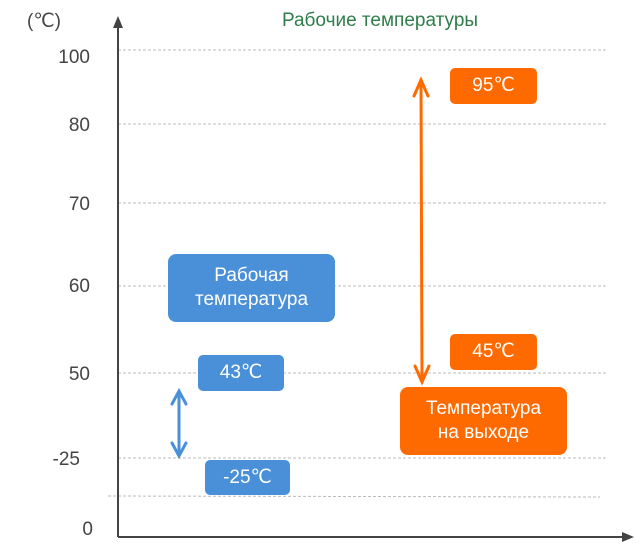  I want to click on outlet-min-badge: 45℃, so click(493, 352).